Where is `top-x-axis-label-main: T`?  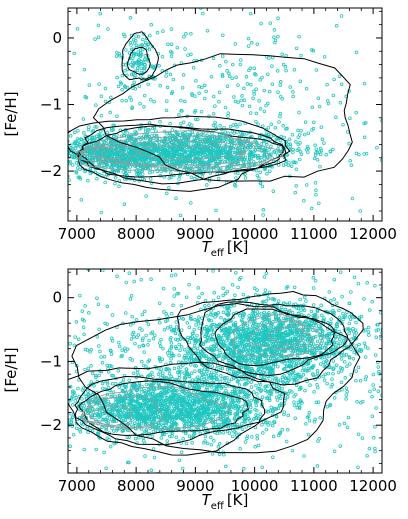 top-x-axis-label-main: T is located at coordinates (207, 247).